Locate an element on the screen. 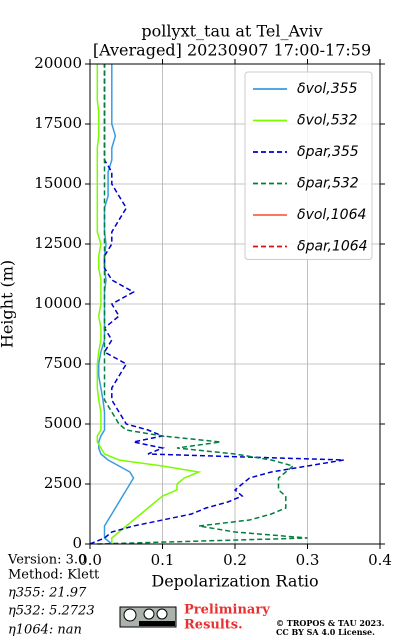 The height and width of the screenshot is (640, 400). info-line: Version: 3.0 is located at coordinates (46, 560).